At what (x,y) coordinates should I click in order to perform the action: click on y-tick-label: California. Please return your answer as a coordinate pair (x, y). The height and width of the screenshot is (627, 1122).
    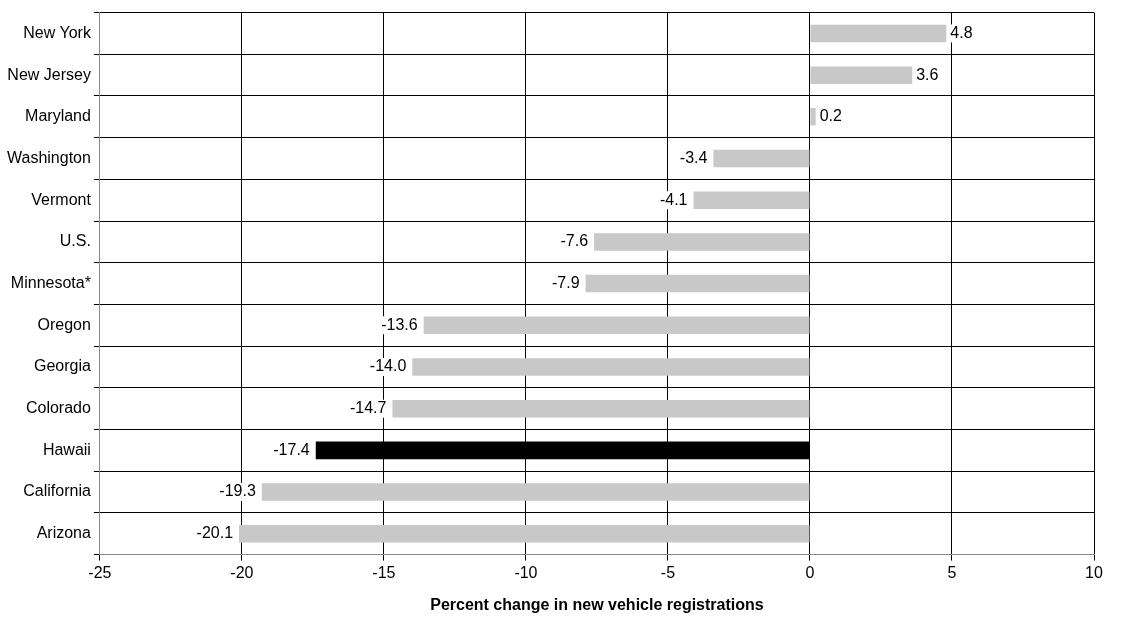
    Looking at the image, I should click on (57, 491).